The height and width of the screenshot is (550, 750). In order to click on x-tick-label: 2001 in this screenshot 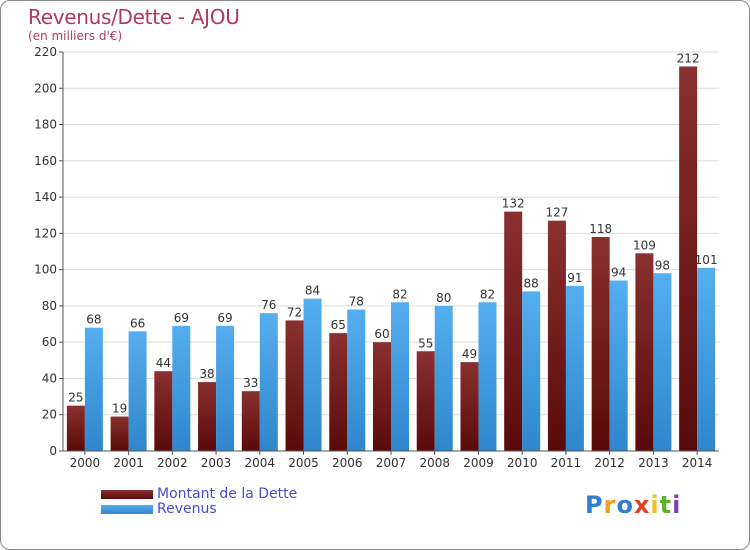, I will do `click(128, 463)`.